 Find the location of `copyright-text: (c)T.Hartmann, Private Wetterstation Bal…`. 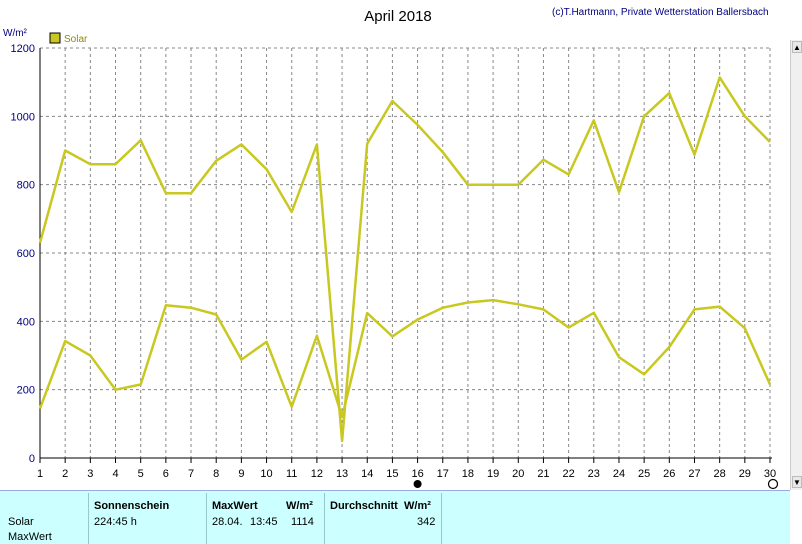

copyright-text: (c)T.Hartmann, Private Wetterstation Bal… is located at coordinates (660, 12).